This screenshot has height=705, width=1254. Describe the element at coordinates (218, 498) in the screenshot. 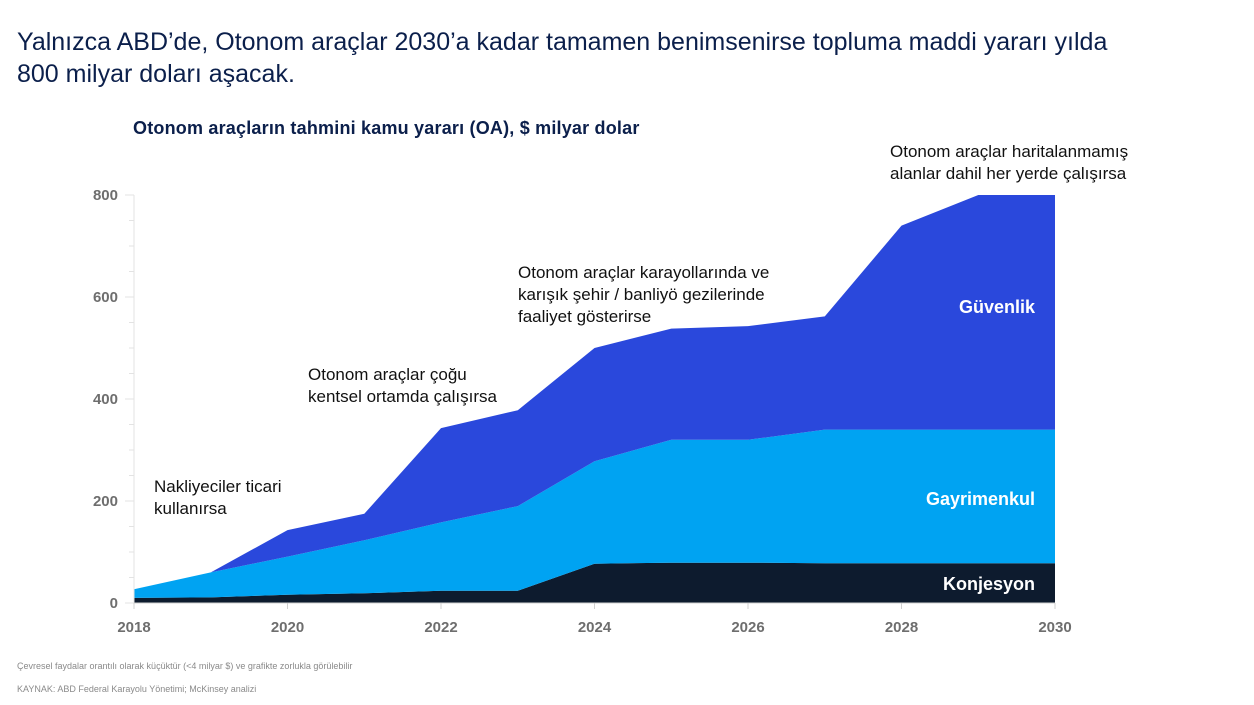

I see `annotation-shippers: Nakliyeciler ticari kullanırsa` at that location.